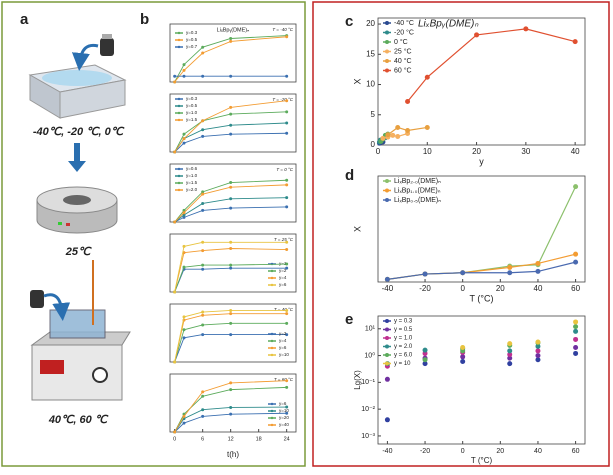  I want to click on legend-label: 40 °C, so click(403, 61).